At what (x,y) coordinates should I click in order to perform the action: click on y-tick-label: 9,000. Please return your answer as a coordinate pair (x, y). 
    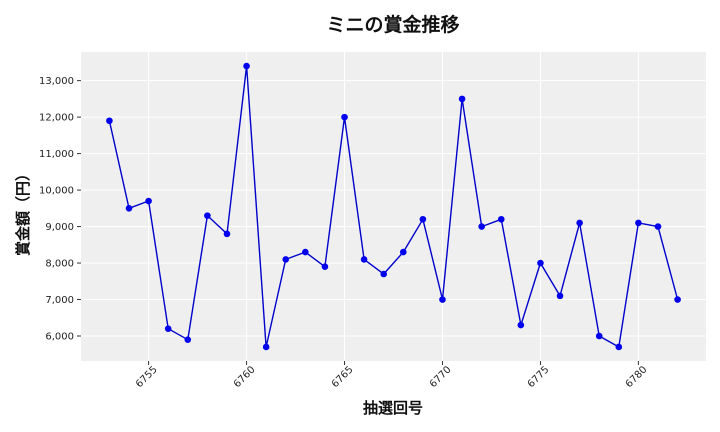
    Looking at the image, I should click on (59, 227).